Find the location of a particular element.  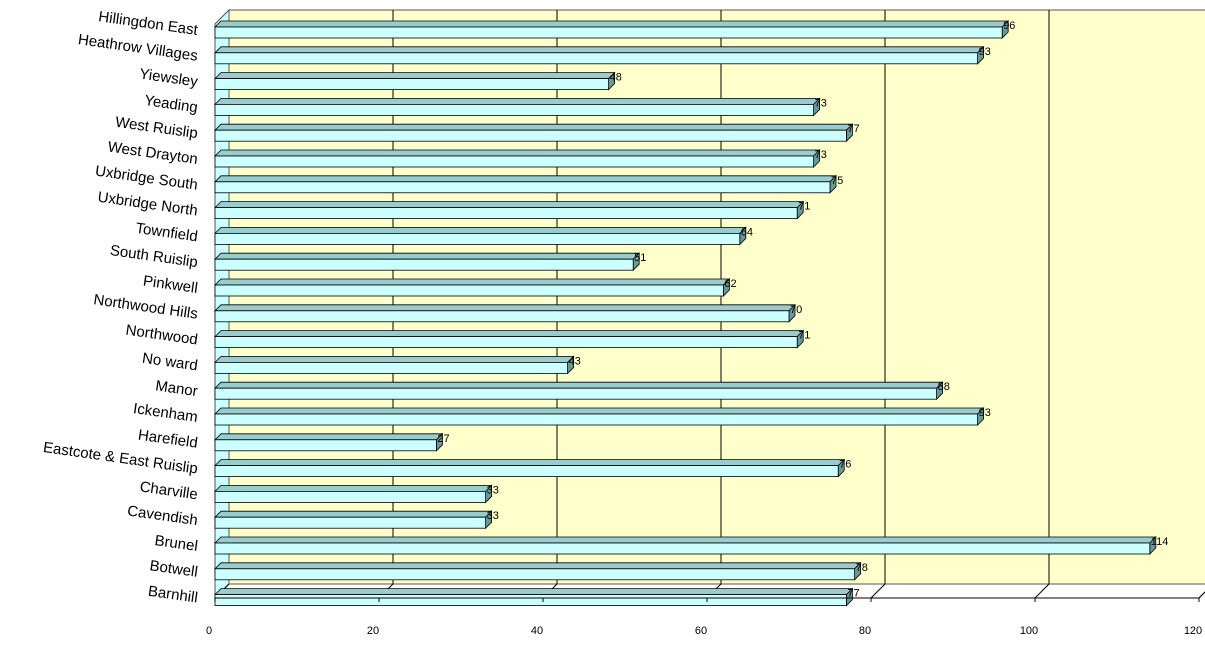

category-label: Northwood is located at coordinates (162, 335).